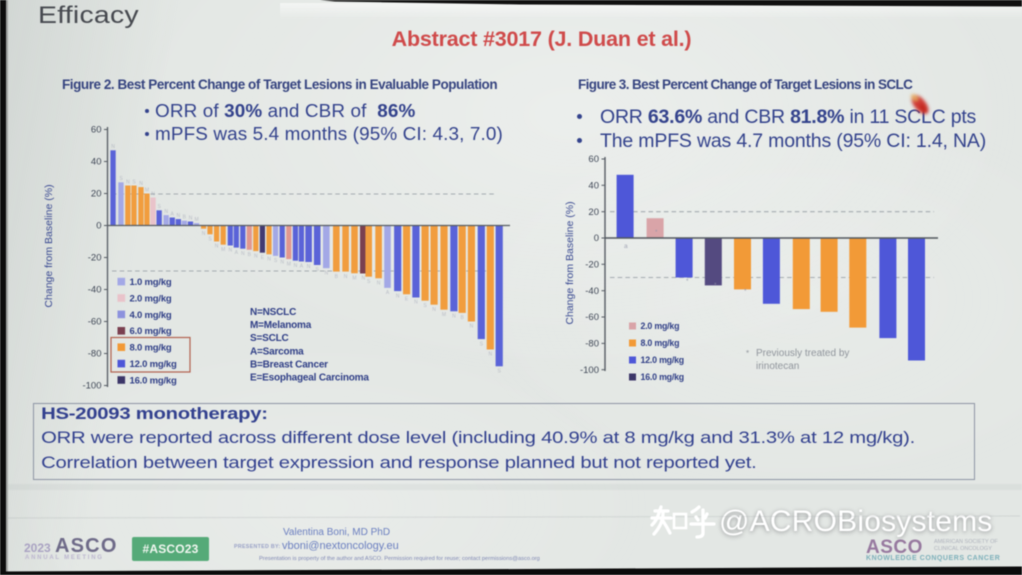  What do you see at coordinates (309, 378) in the screenshot?
I see `svg-text: E=Esophageal Carcinoma` at bounding box center [309, 378].